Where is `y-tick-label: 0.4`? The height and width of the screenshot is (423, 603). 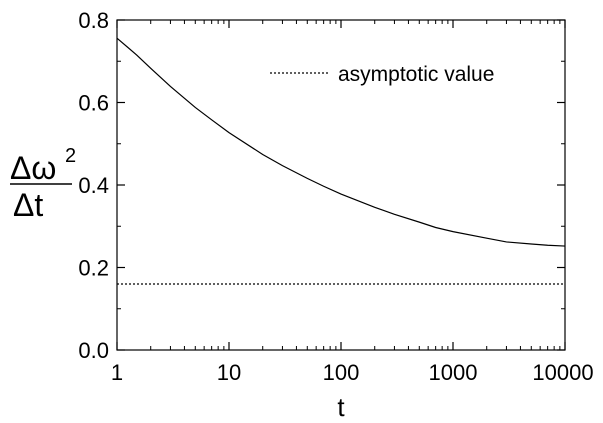 y-tick-label: 0.4 is located at coordinates (93, 185).